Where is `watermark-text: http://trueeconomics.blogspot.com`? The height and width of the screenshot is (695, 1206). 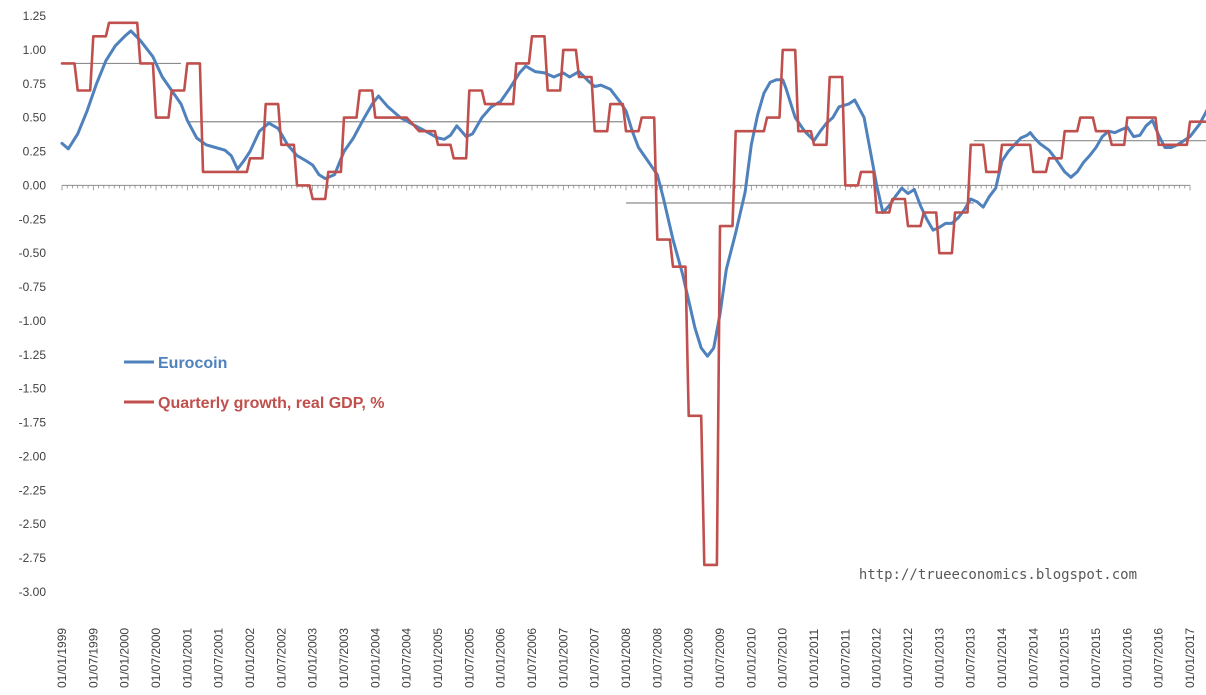 watermark-text: http://trueeconomics.blogspot.com is located at coordinates (998, 575).